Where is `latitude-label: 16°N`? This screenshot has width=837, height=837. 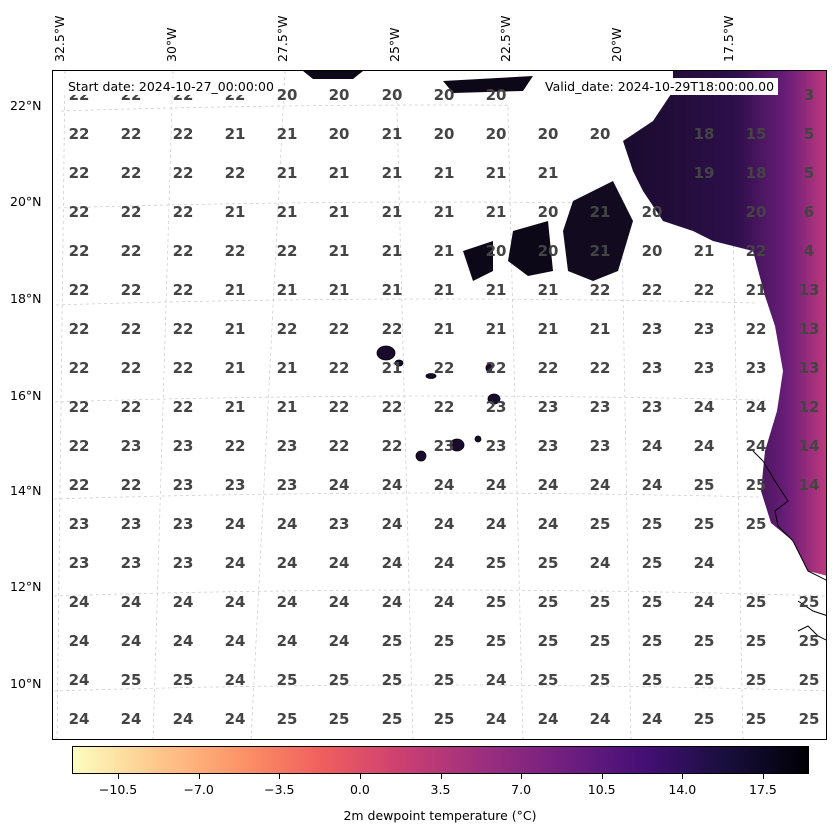
latitude-label: 16°N is located at coordinates (26, 395).